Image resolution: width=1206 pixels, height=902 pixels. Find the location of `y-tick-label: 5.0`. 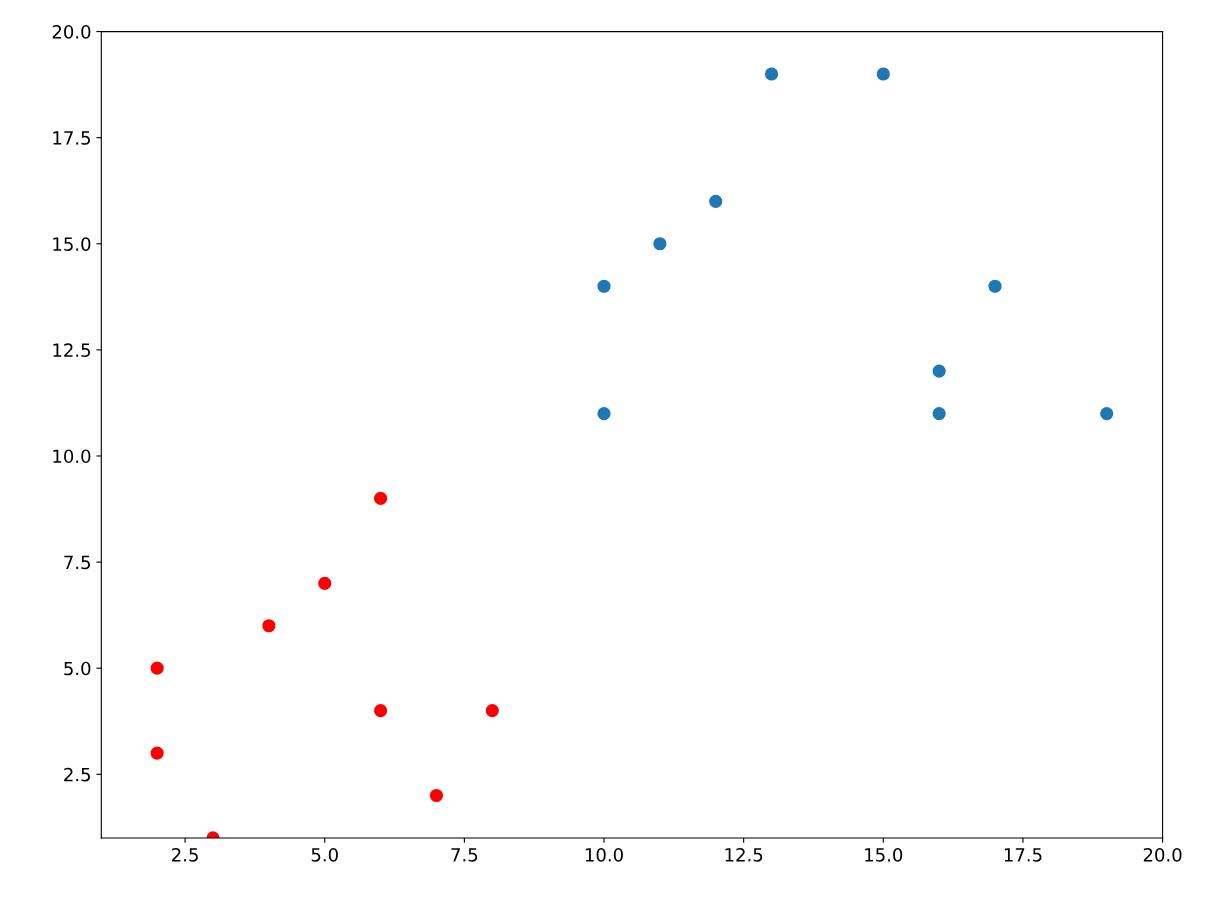

y-tick-label: 5.0 is located at coordinates (77, 668).